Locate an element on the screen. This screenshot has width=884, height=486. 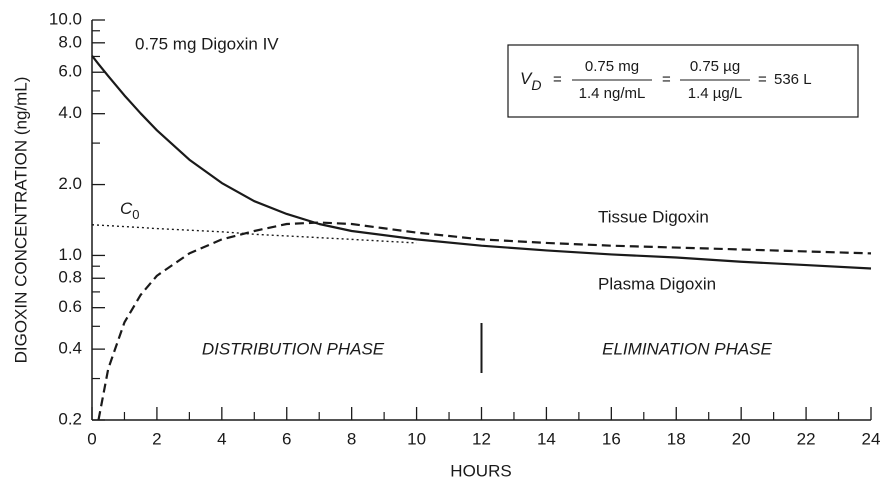
equation-result: 536 L is located at coordinates (793, 79).